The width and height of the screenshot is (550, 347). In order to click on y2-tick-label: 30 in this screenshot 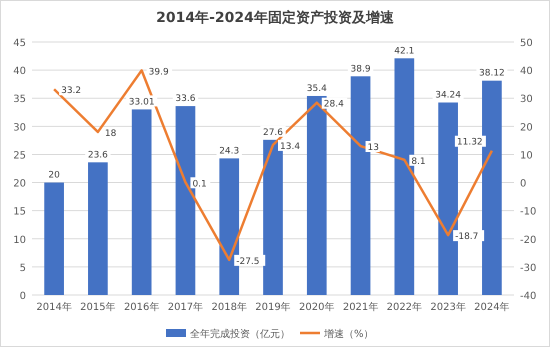, I will do `click(526, 100)`.